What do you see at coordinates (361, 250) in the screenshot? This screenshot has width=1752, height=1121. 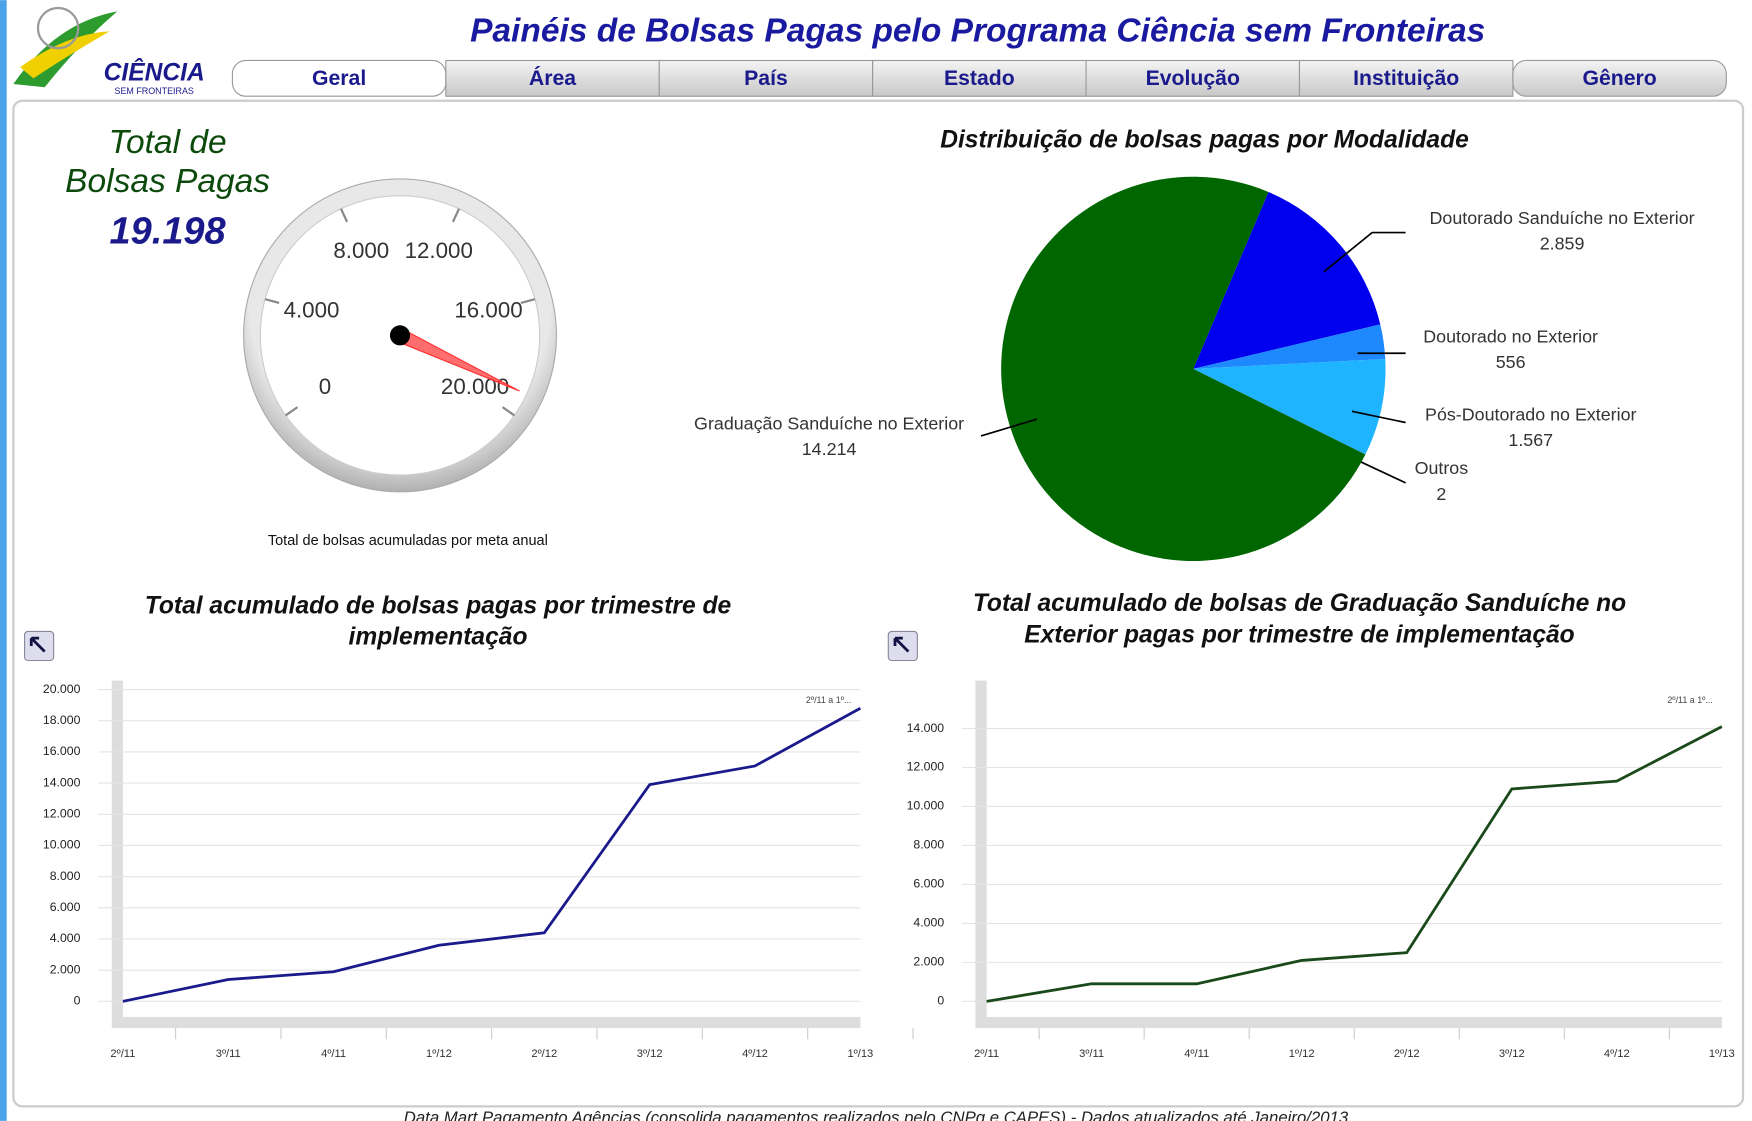 I see `gauge-tick-label: 8.000` at bounding box center [361, 250].